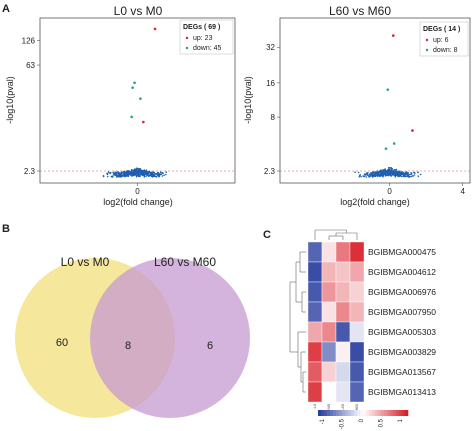 This screenshot has height=431, width=474. Describe the element at coordinates (207, 48) in the screenshot. I see `legend-down-label: down: 45` at that location.